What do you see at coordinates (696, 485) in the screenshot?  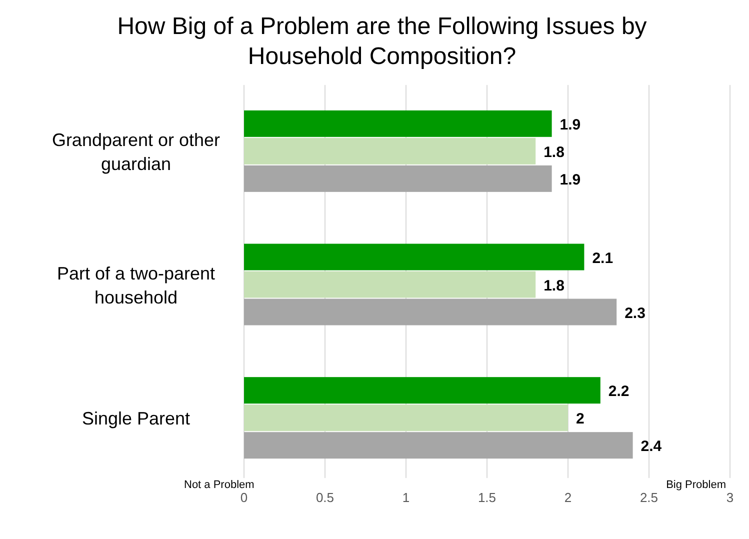 I see `text: Big Problem` at bounding box center [696, 485].